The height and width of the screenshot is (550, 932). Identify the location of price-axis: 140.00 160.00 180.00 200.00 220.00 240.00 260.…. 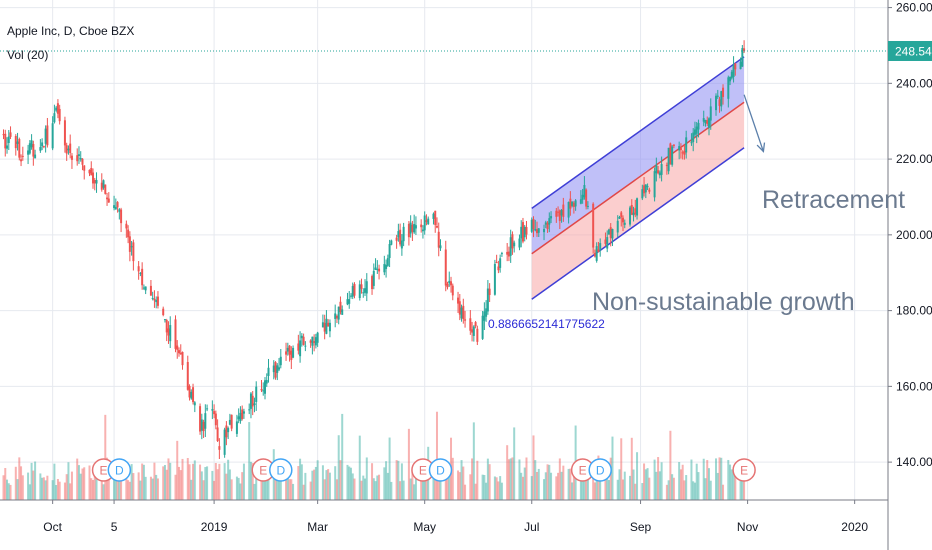
(909, 275).